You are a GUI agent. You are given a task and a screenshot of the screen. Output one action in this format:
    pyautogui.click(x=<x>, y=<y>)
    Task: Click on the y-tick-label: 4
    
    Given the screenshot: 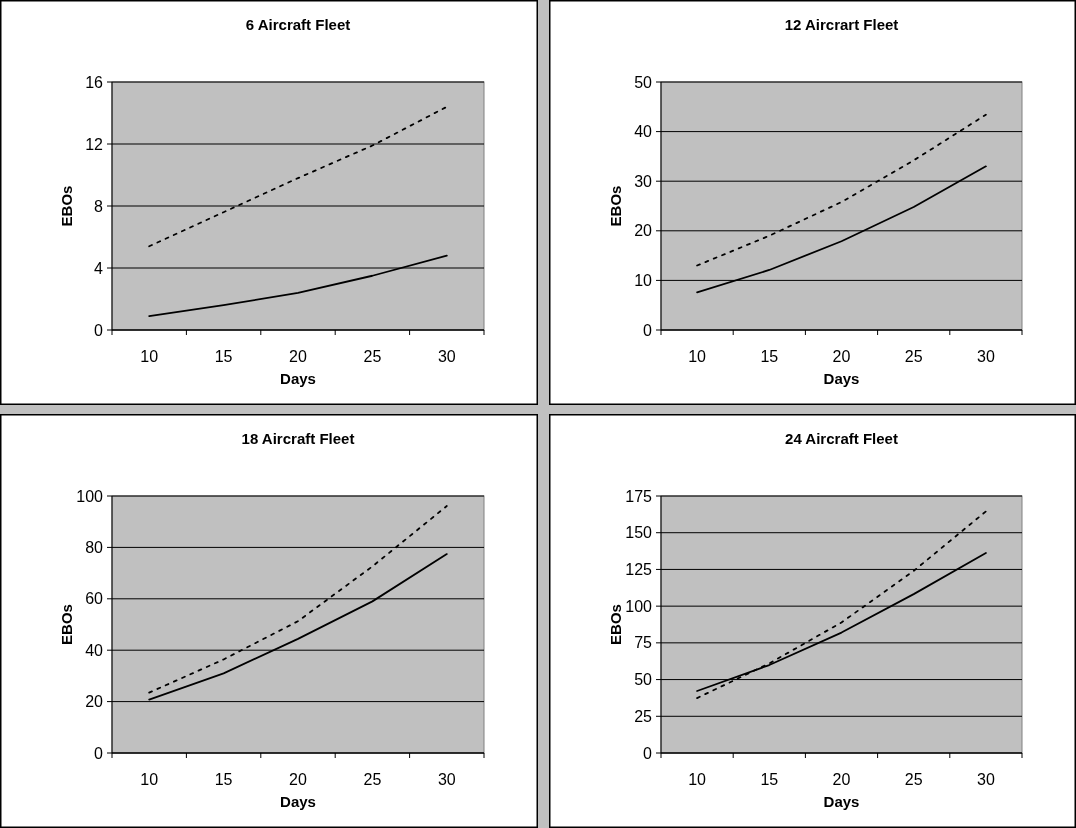 What is the action you would take?
    pyautogui.click(x=99, y=268)
    